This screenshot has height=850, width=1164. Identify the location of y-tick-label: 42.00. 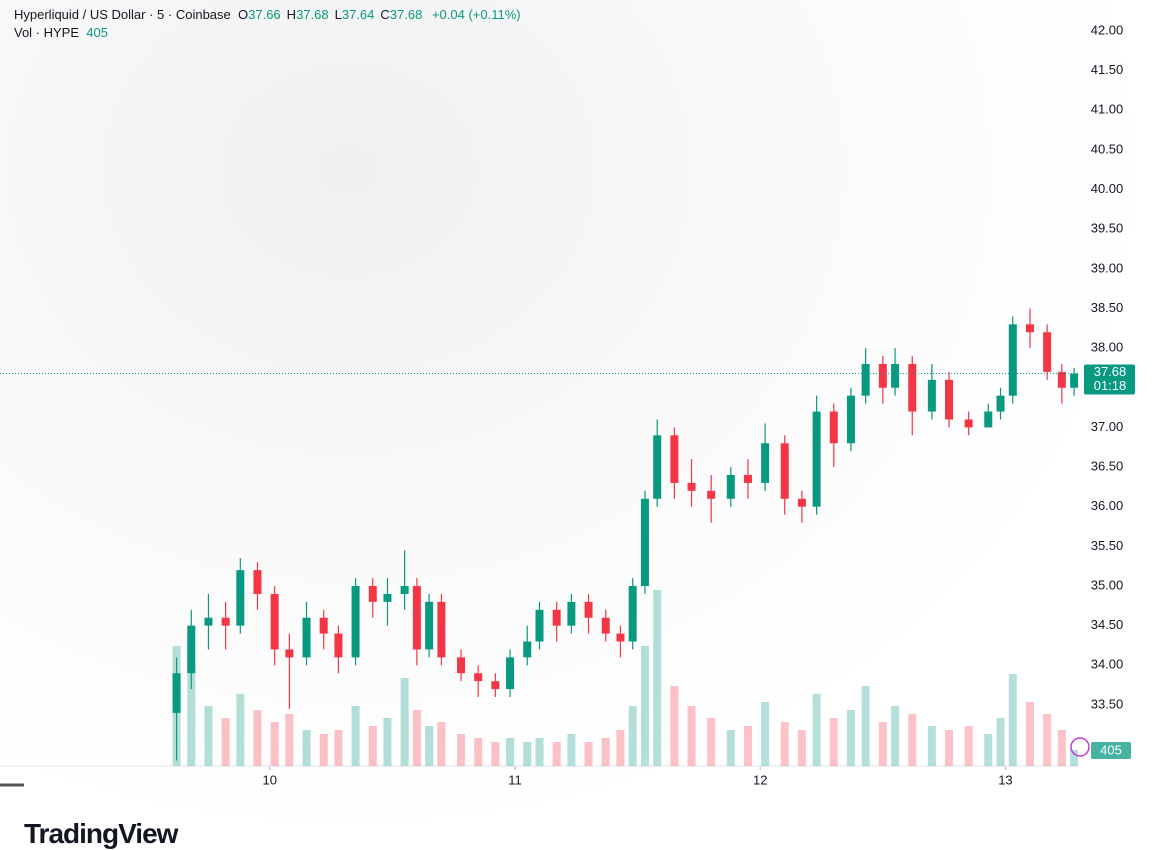
(1107, 29).